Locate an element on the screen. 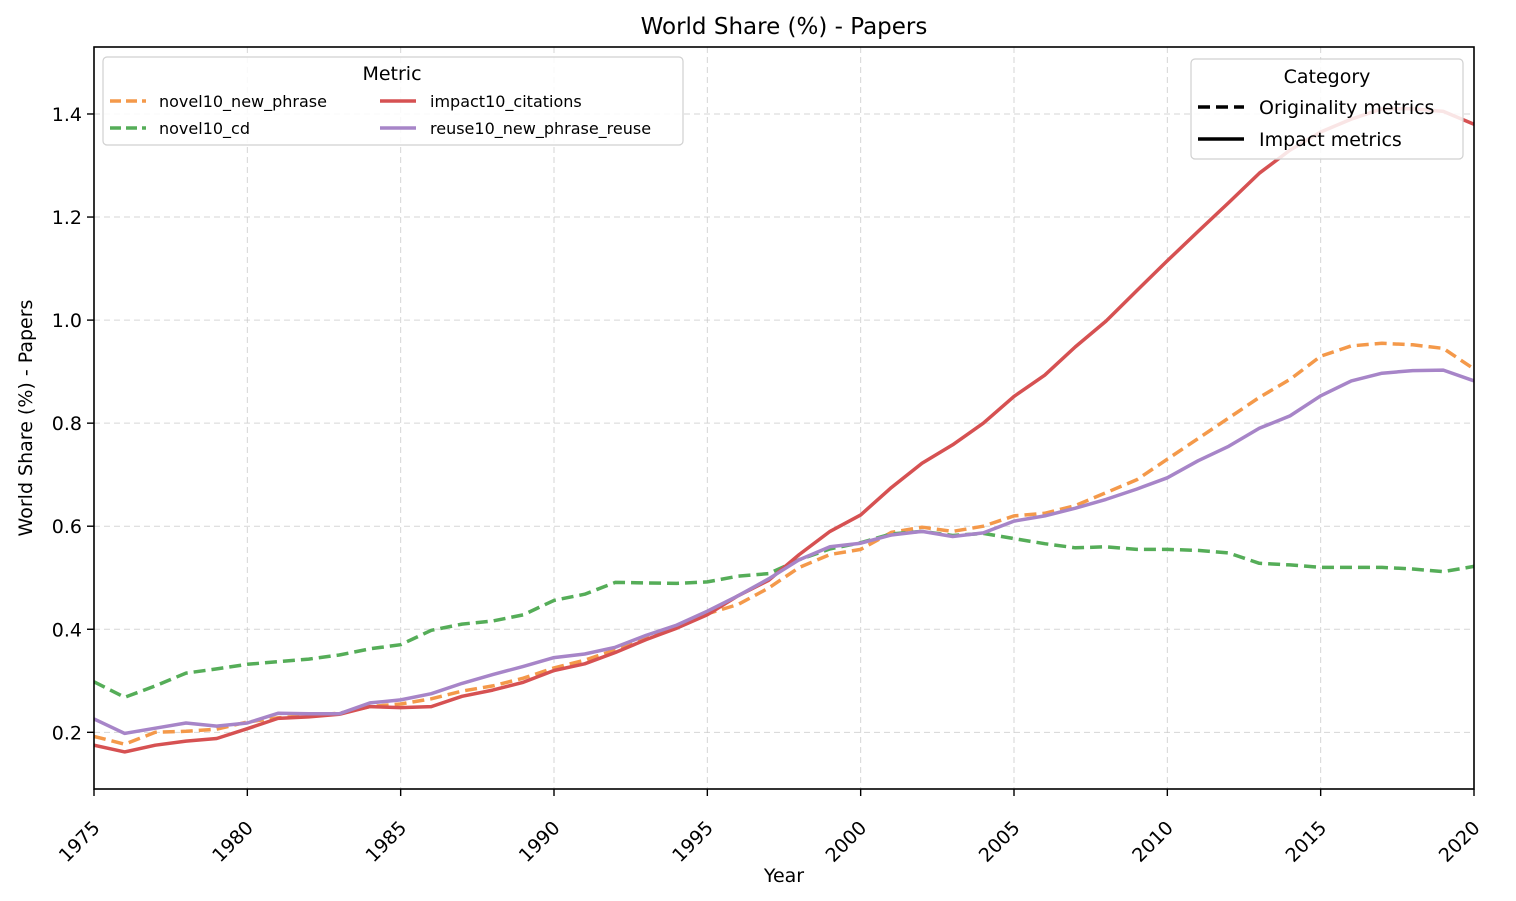 Image resolution: width=1516 pixels, height=901 pixels. legend-label-novel10-new-phrase: novel10_new_phrase is located at coordinates (243, 102).